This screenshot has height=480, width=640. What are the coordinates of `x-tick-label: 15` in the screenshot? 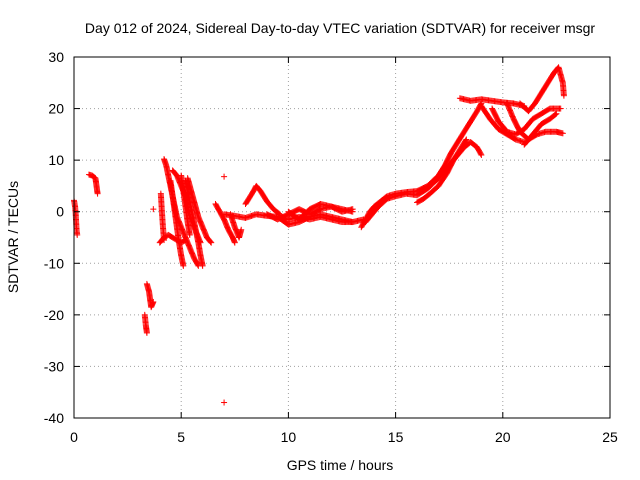 It's located at (396, 437).